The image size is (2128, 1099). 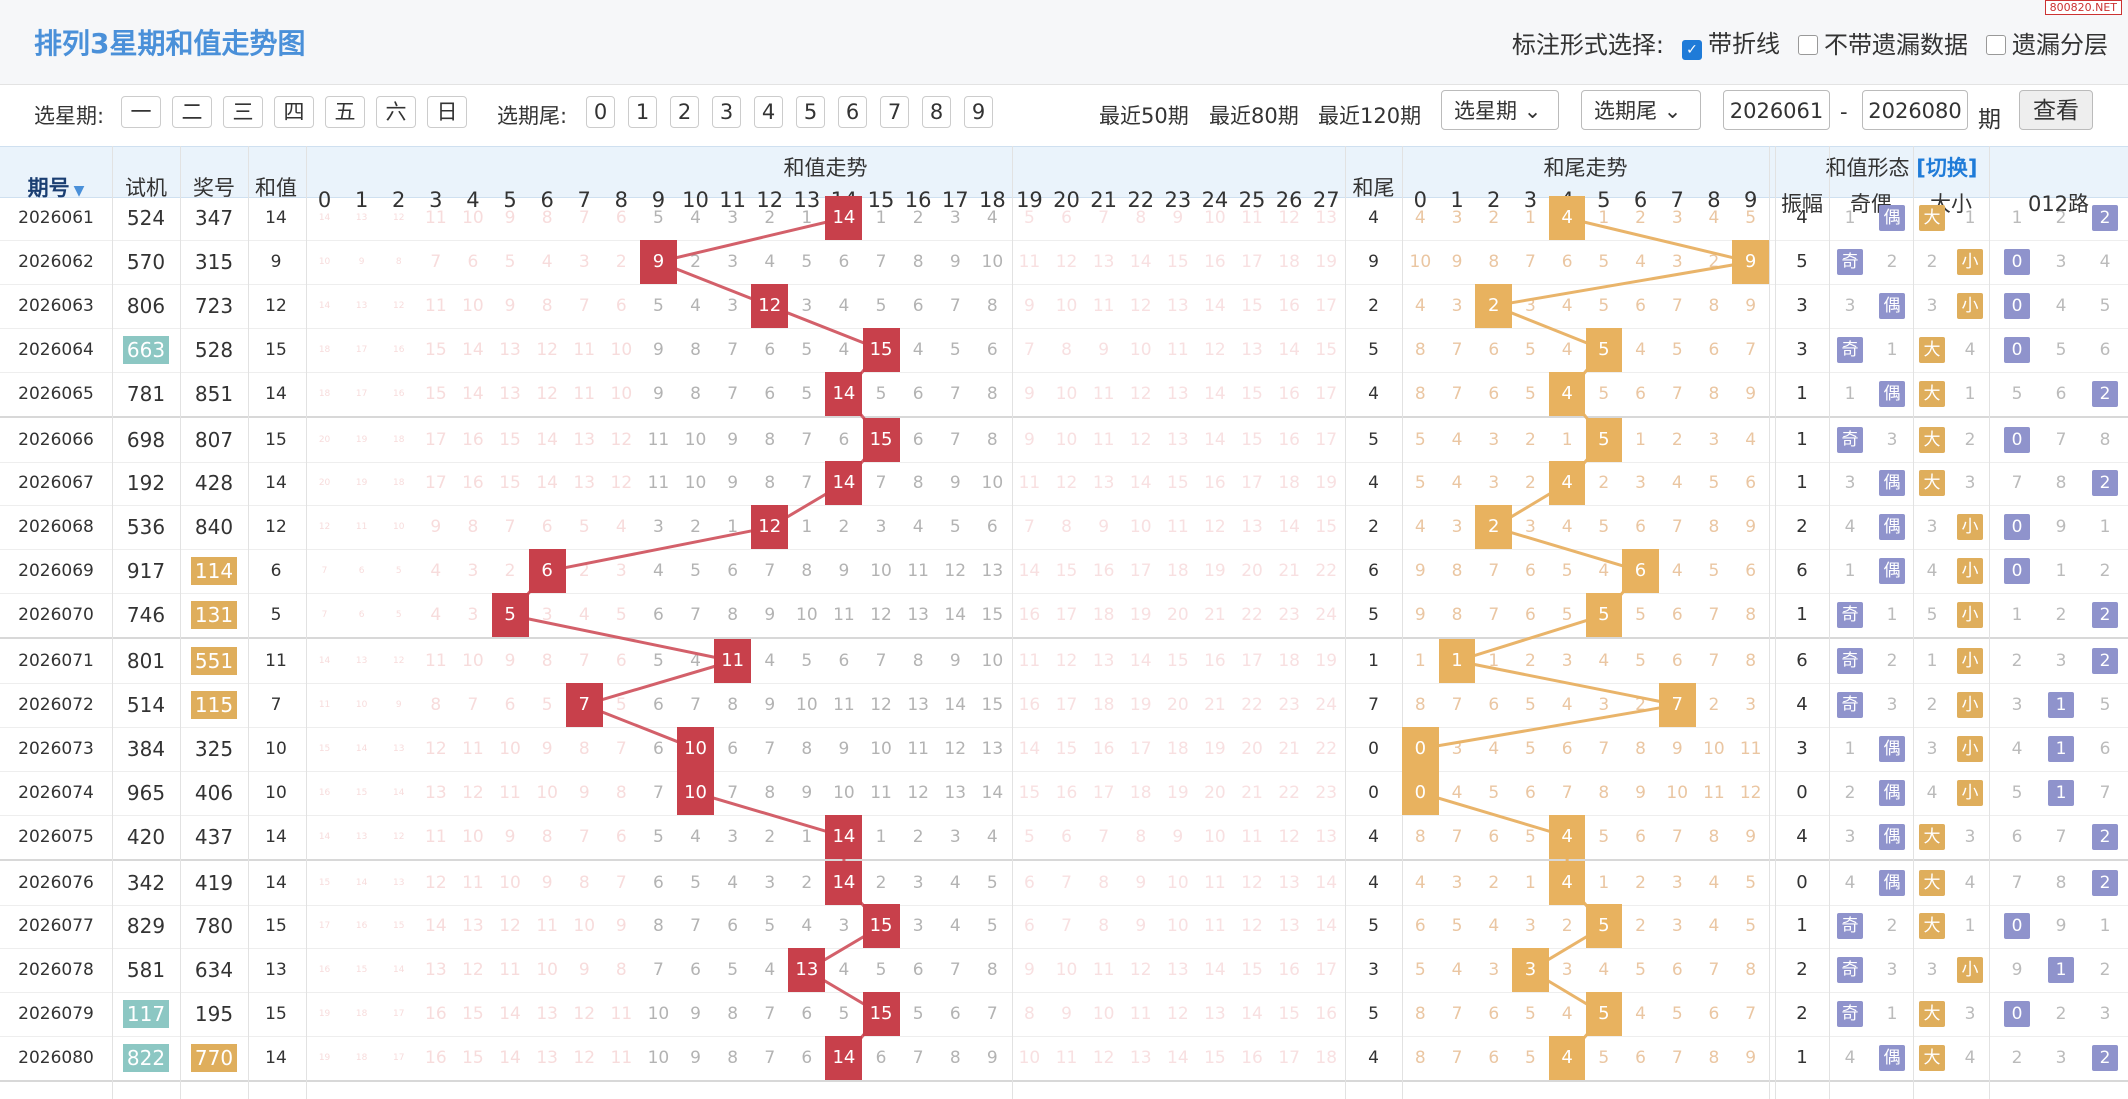 What do you see at coordinates (56, 926) in the screenshot?
I see `issue-cell: 2026077` at bounding box center [56, 926].